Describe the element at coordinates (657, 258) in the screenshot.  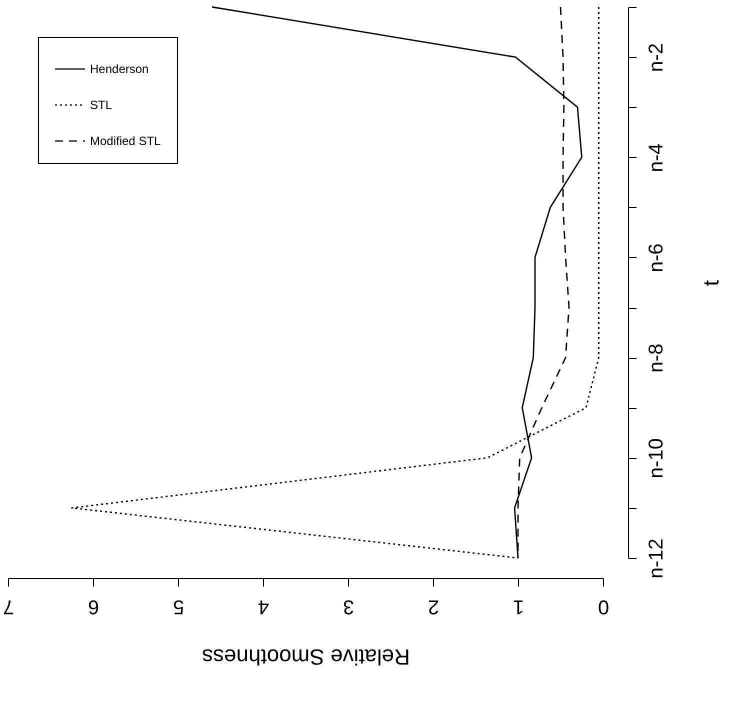
I see `y-tick-label: n-6` at that location.